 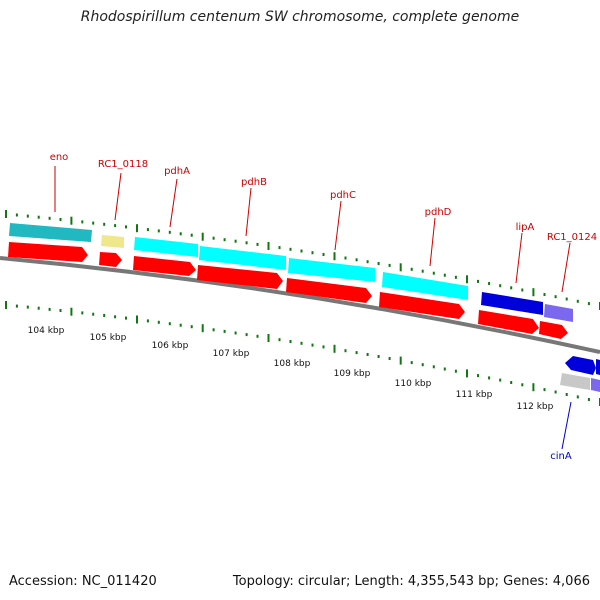 What do you see at coordinates (474, 395) in the screenshot?
I see `kbp-label: 111 kbp` at bounding box center [474, 395].